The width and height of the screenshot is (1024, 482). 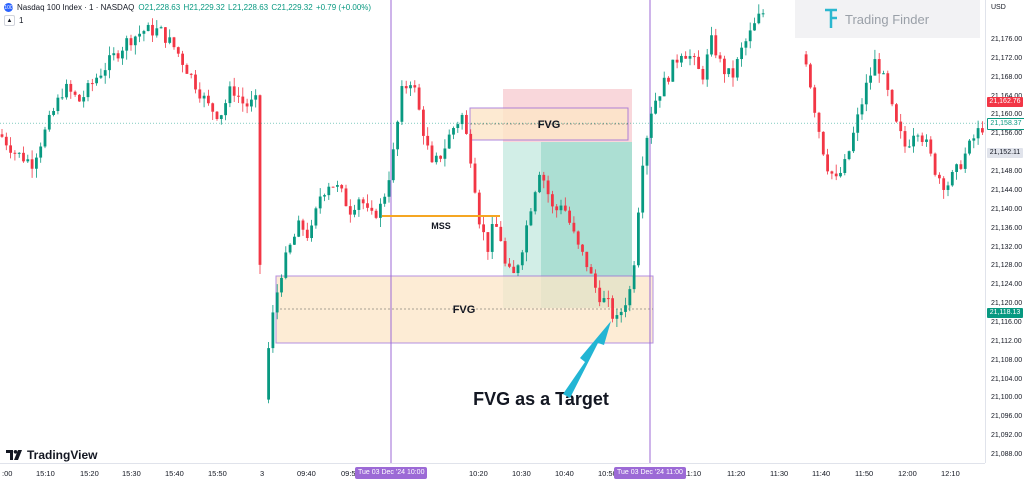 I want to click on price-tick: 21,176.00, so click(x=1007, y=39).